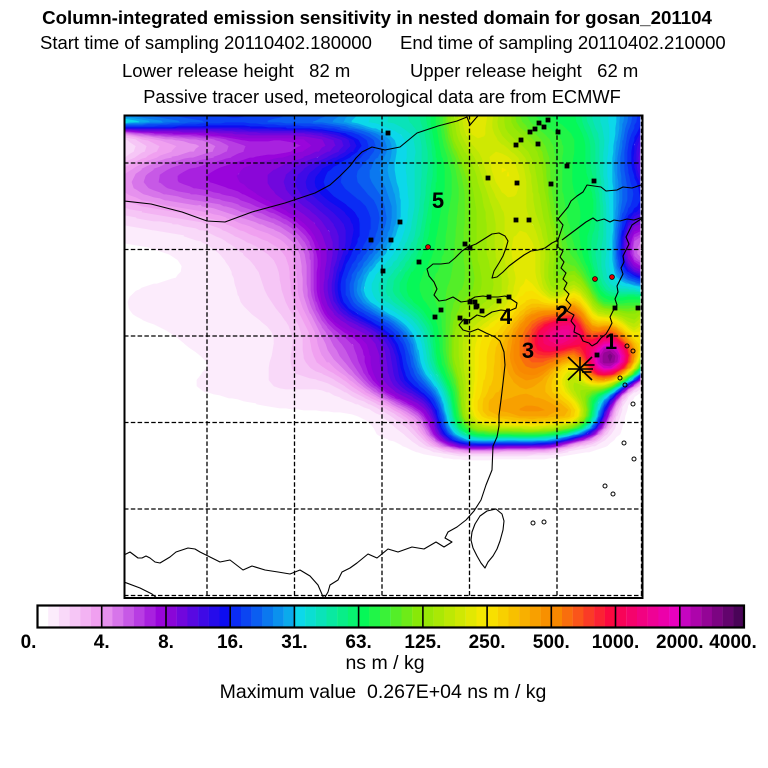 The height and width of the screenshot is (768, 768). Describe the element at coordinates (422, 642) in the screenshot. I see `svg-text: 125.` at that location.